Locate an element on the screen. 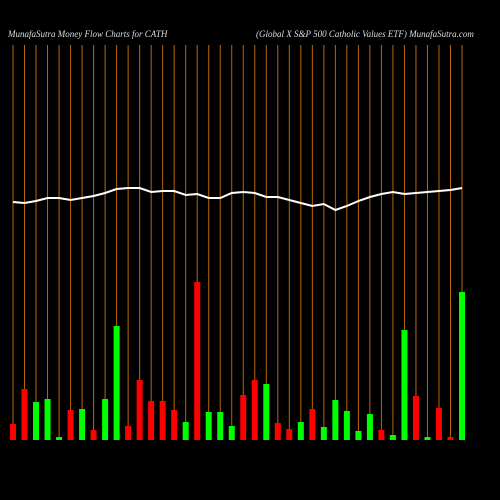 Image resolution: width=500 pixels, height=500 pixels. chart-title: MunafaSutra Money Flow Charts for CATH is located at coordinates (87, 34).